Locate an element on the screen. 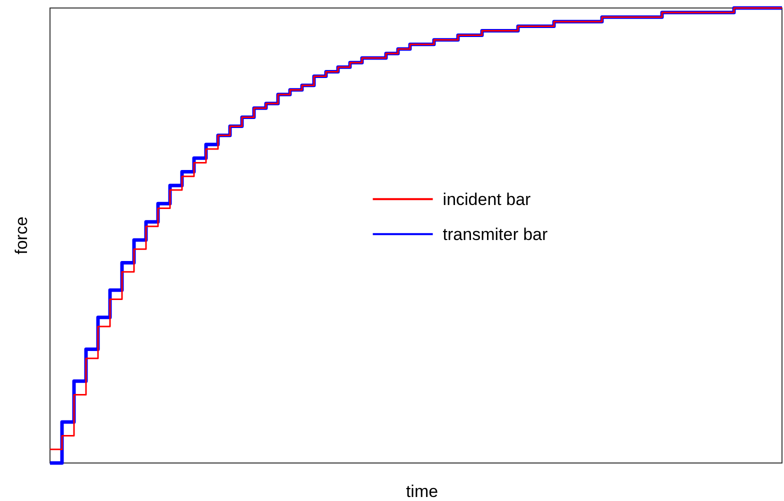  y-axis-title: force is located at coordinates (21, 235).